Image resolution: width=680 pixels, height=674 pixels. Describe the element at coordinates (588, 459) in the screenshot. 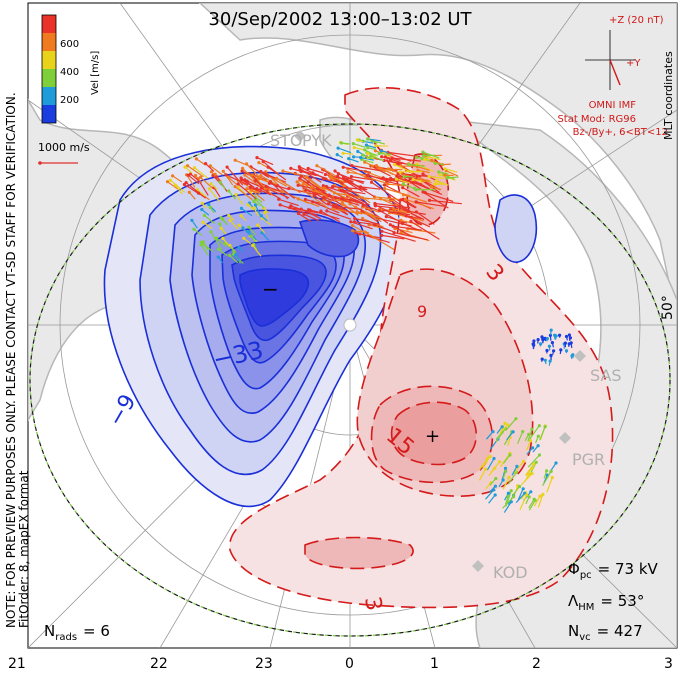

I see `station-label-pgr: PGR` at that location.